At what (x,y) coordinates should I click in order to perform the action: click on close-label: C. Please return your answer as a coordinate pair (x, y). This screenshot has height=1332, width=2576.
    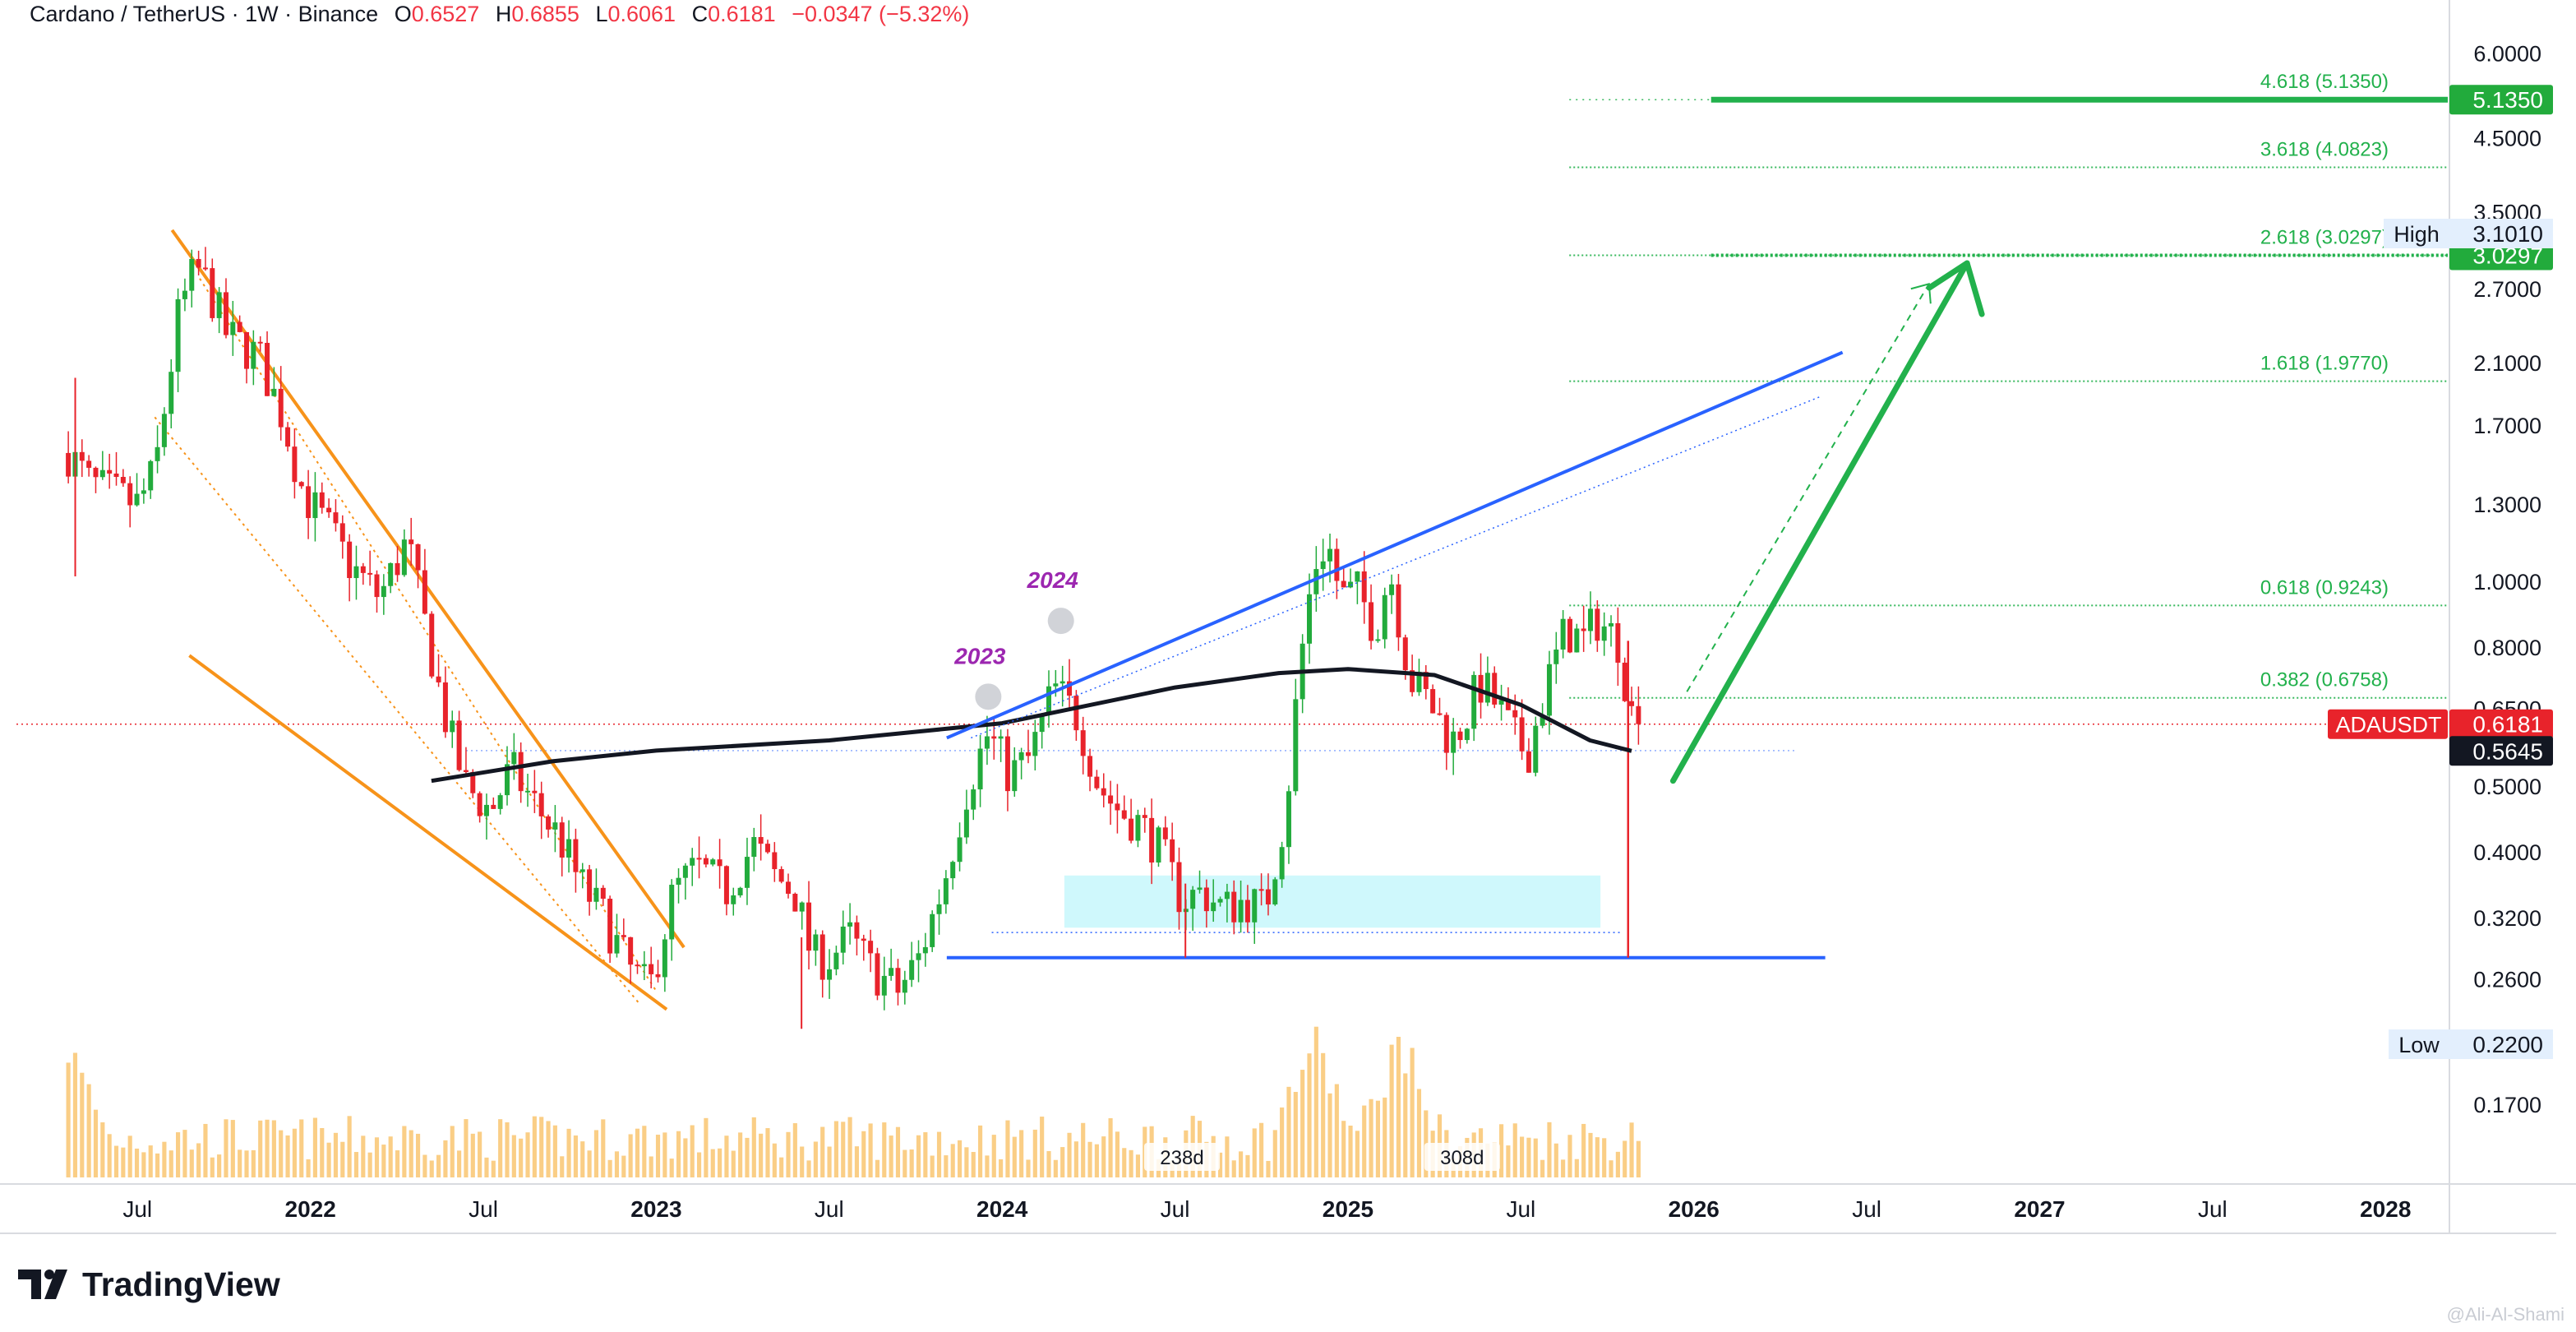
    Looking at the image, I should click on (700, 14).